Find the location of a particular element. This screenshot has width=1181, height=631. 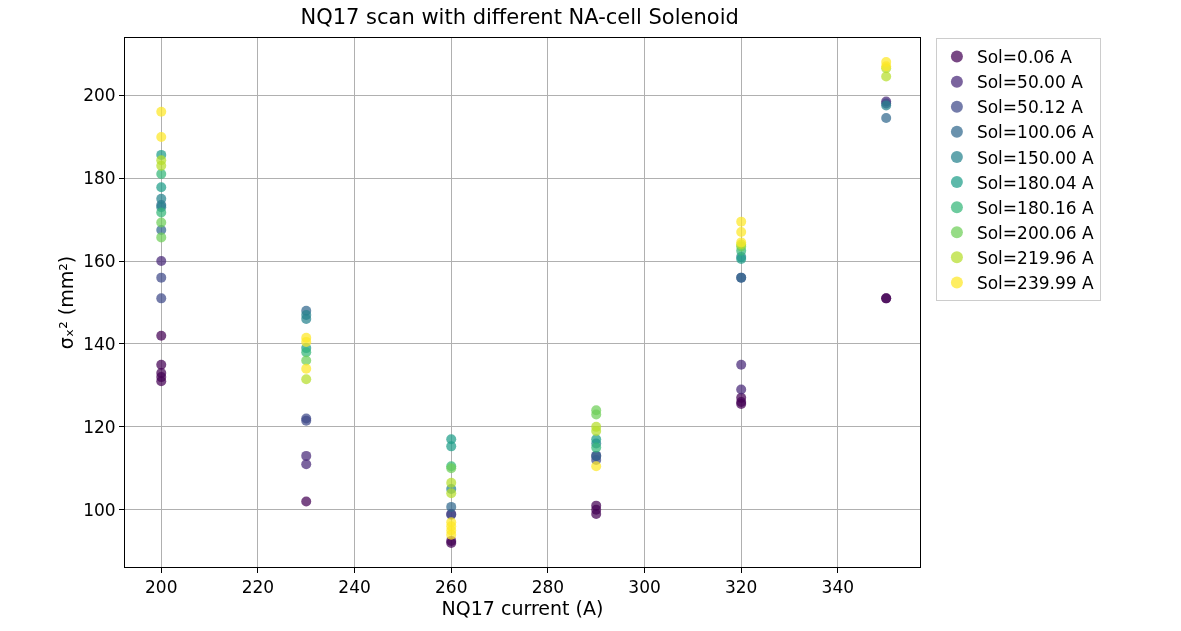

legend-label: Sol=50.00 A is located at coordinates (1030, 82).